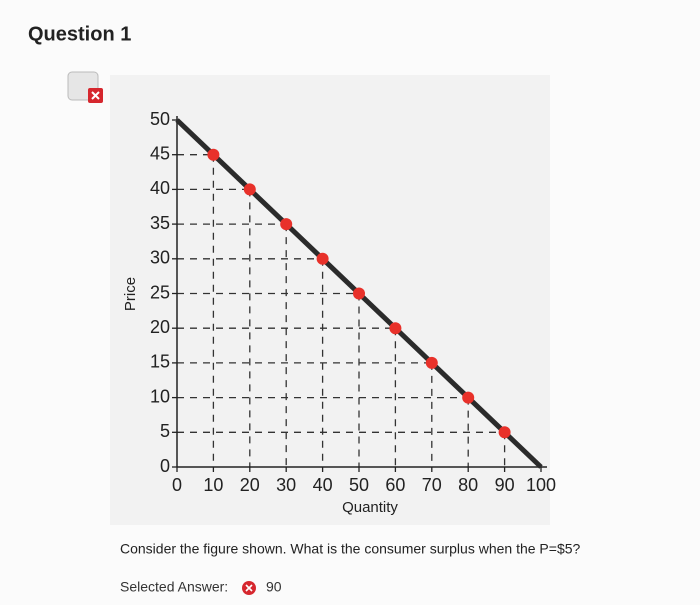 The height and width of the screenshot is (605, 700). I want to click on x-tick-label: 30, so click(286, 485).